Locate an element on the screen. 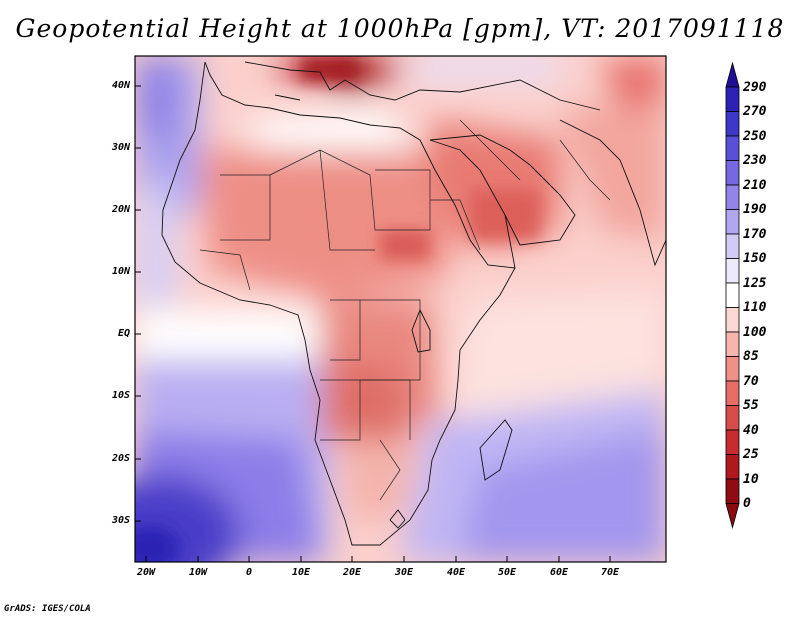  colorbar-label: 55 is located at coordinates (751, 405).